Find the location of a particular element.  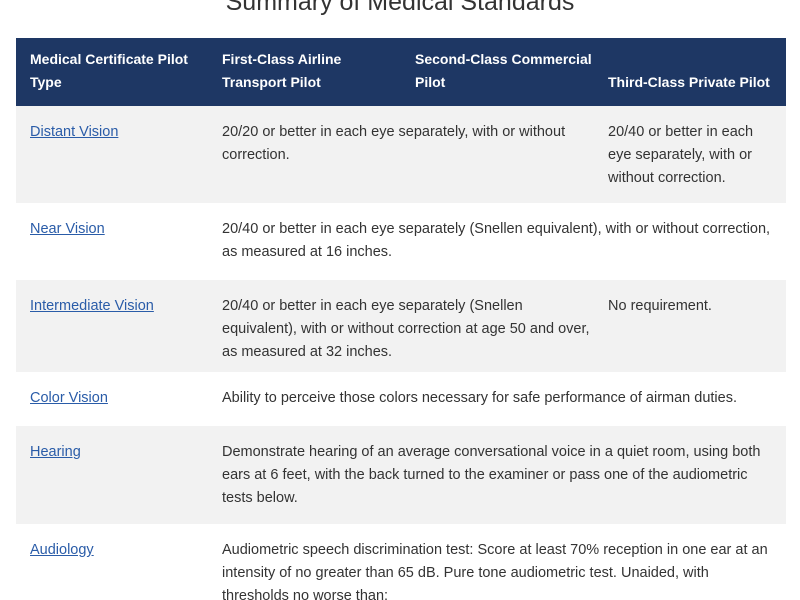

label-cell: Audiology is located at coordinates (119, 562).